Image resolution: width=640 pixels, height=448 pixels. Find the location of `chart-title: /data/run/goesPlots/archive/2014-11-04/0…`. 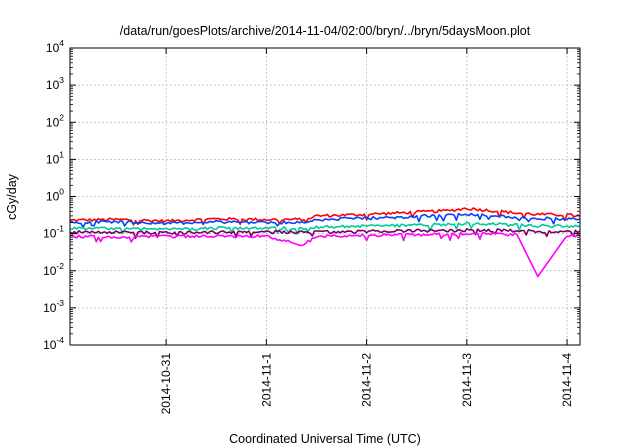

chart-title: /data/run/goesPlots/archive/2014-11-04/0… is located at coordinates (325, 31).